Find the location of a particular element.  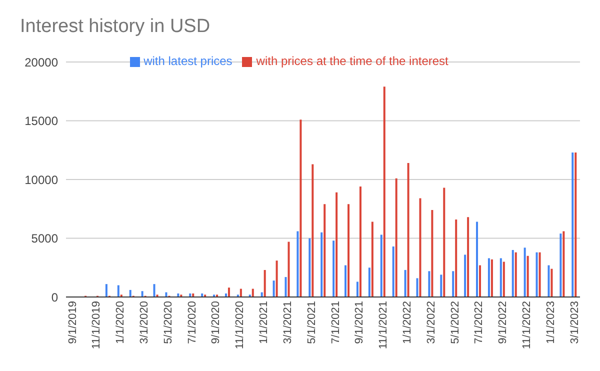

x-tick-label: 9/1/2022 is located at coordinates (503, 322).